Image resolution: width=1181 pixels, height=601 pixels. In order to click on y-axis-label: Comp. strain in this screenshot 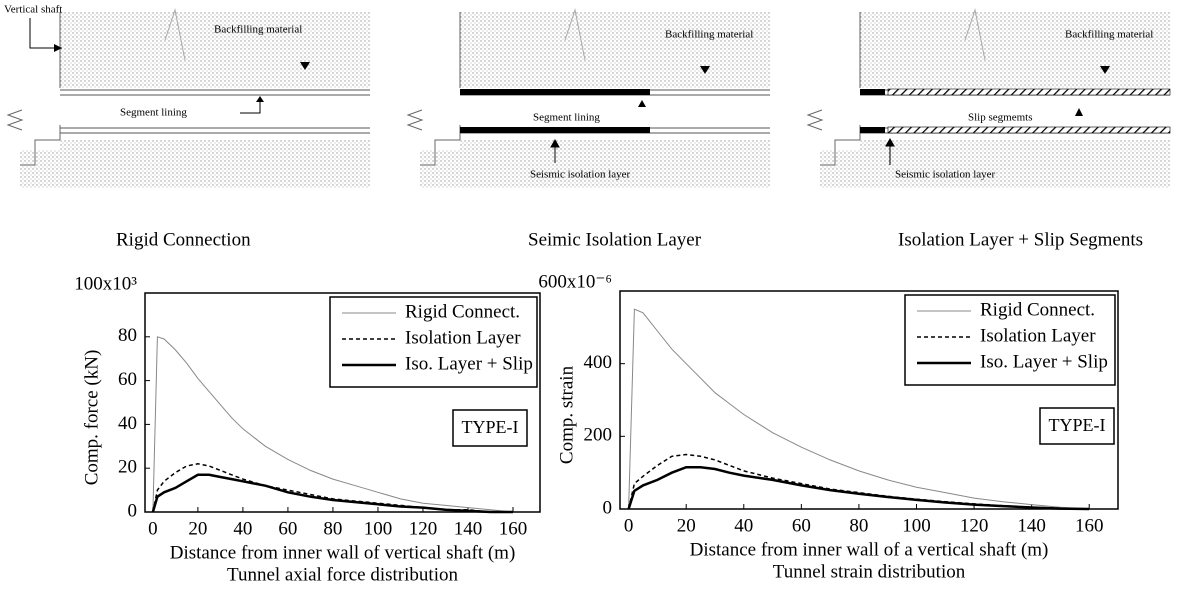, I will do `click(566, 414)`.